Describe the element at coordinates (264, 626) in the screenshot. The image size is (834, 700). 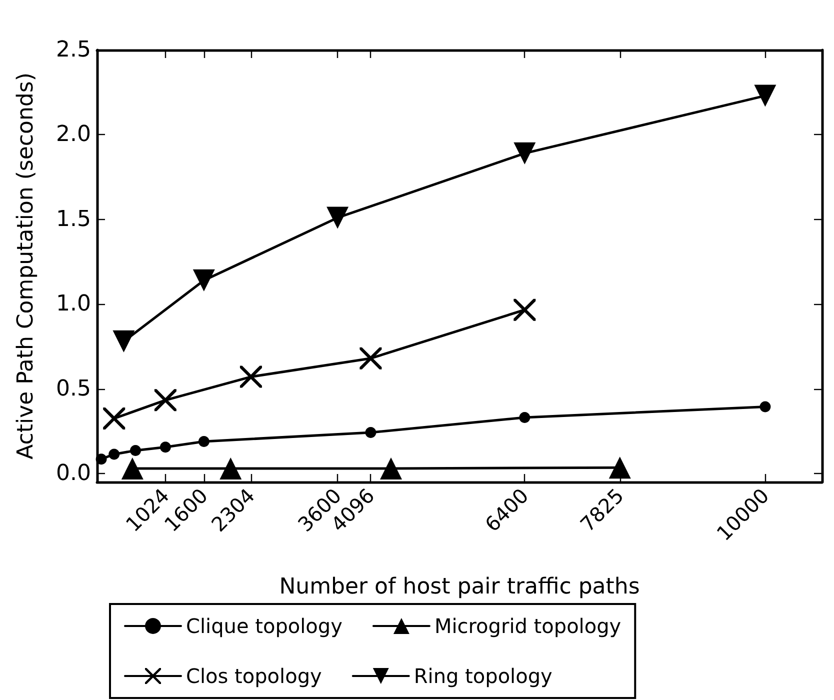
I see `legend-label: Clique topology` at that location.